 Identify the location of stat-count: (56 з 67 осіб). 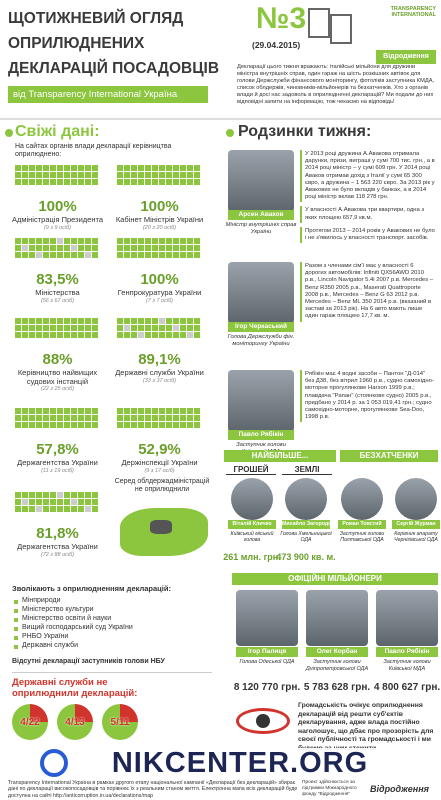
(57, 300).